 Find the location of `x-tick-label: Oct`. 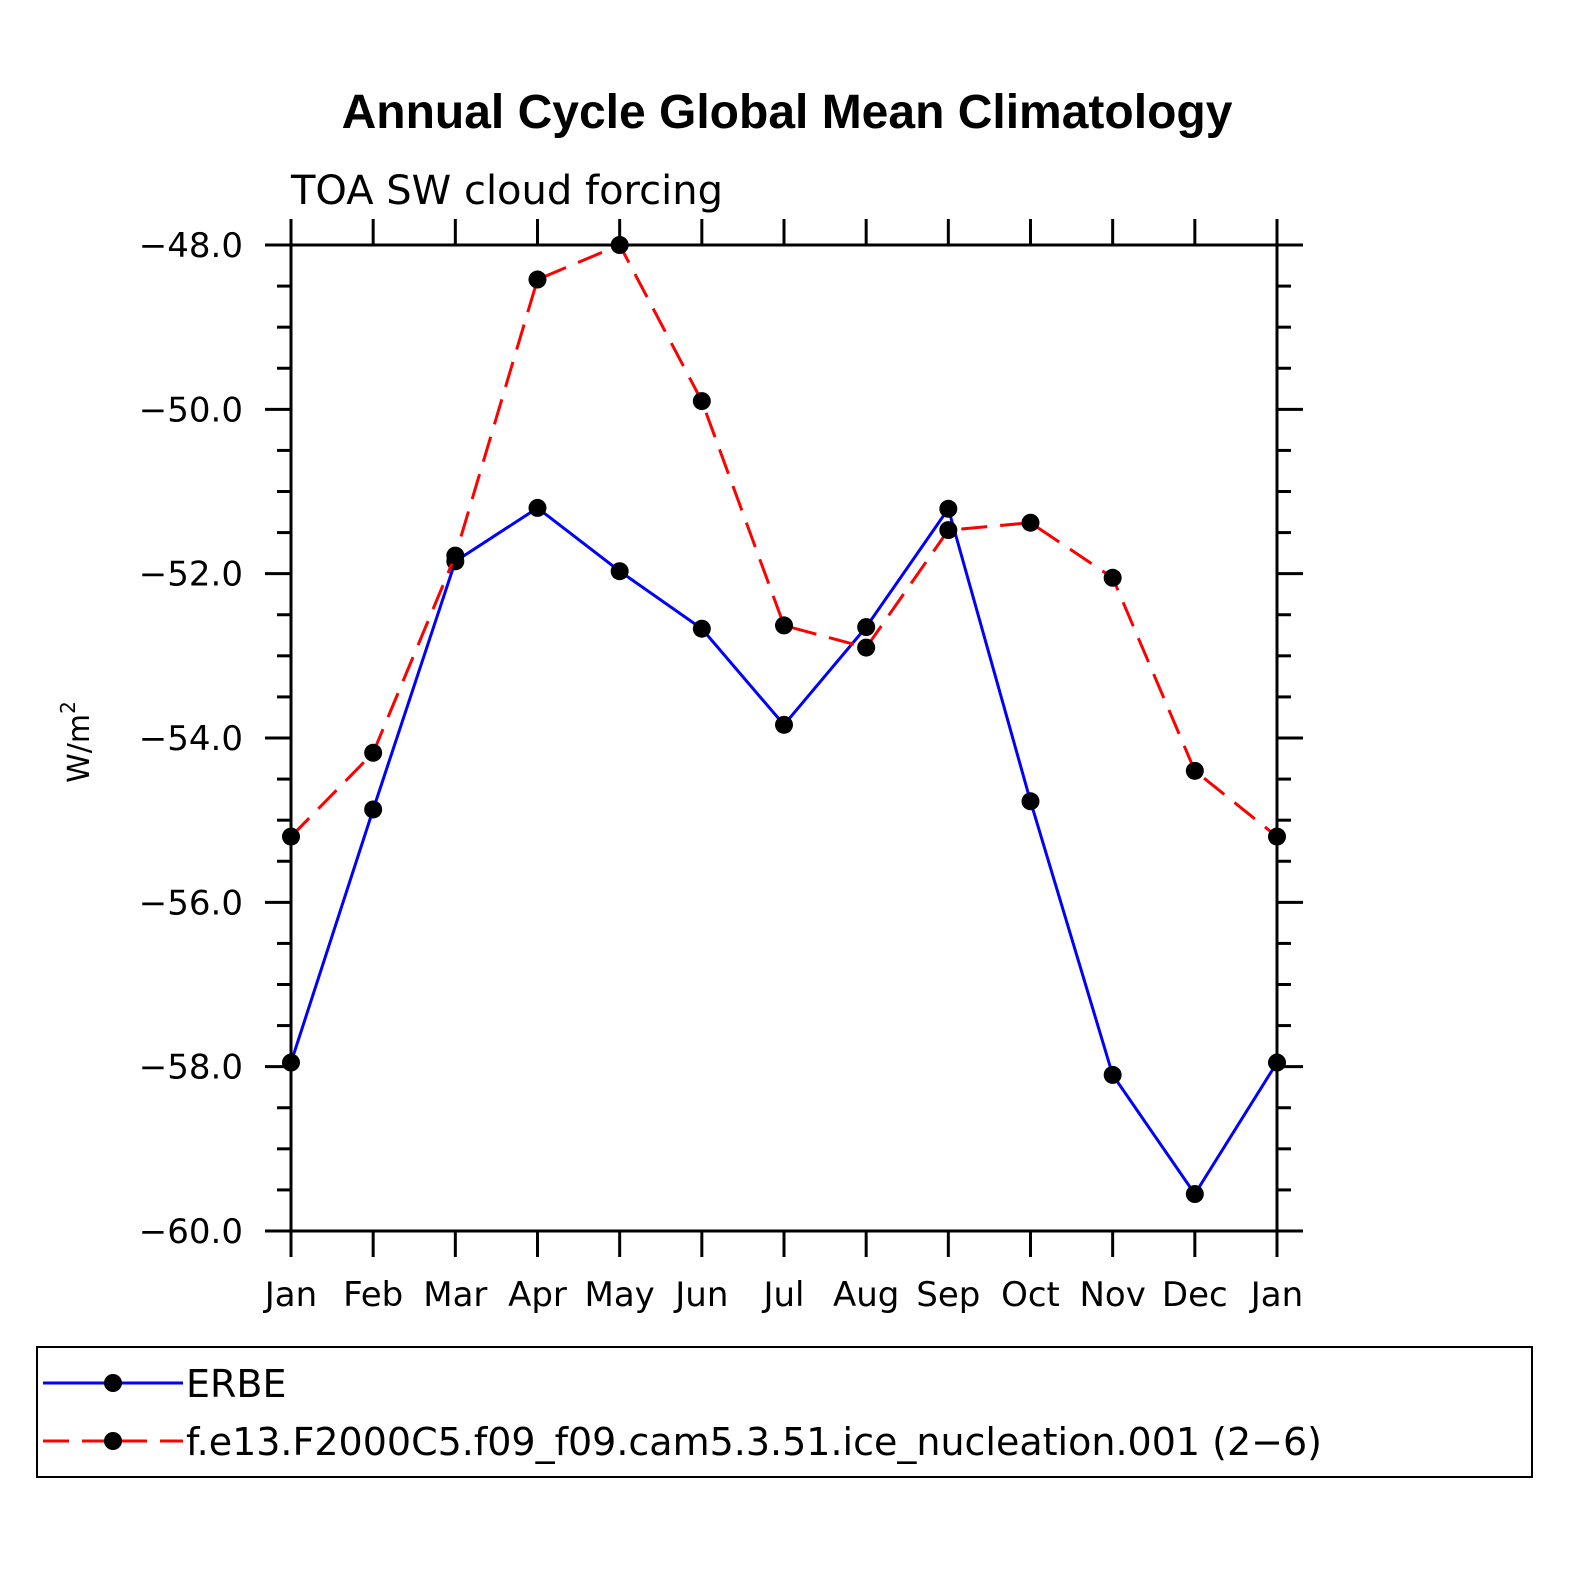

x-tick-label: Oct is located at coordinates (1030, 1295).